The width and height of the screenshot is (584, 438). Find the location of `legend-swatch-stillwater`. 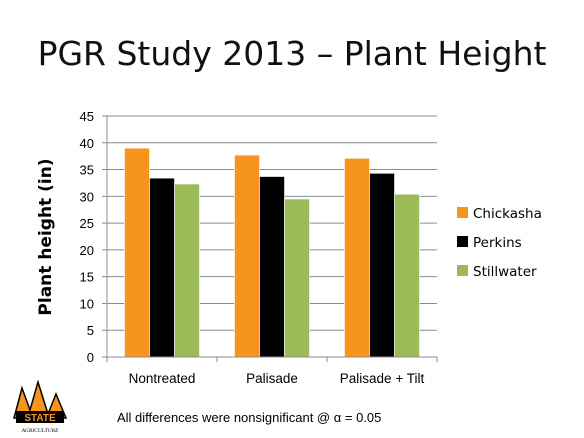

legend-swatch-stillwater is located at coordinates (462, 270).